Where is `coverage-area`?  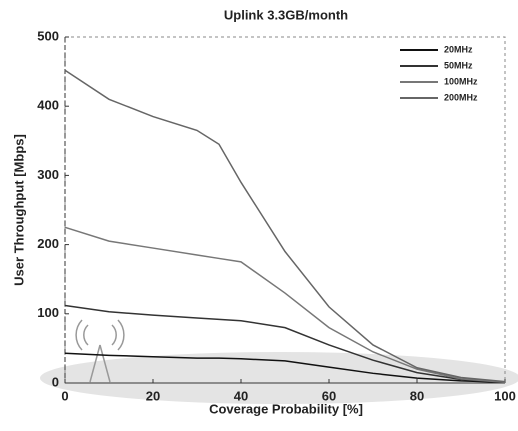 coverage-area is located at coordinates (279, 378).